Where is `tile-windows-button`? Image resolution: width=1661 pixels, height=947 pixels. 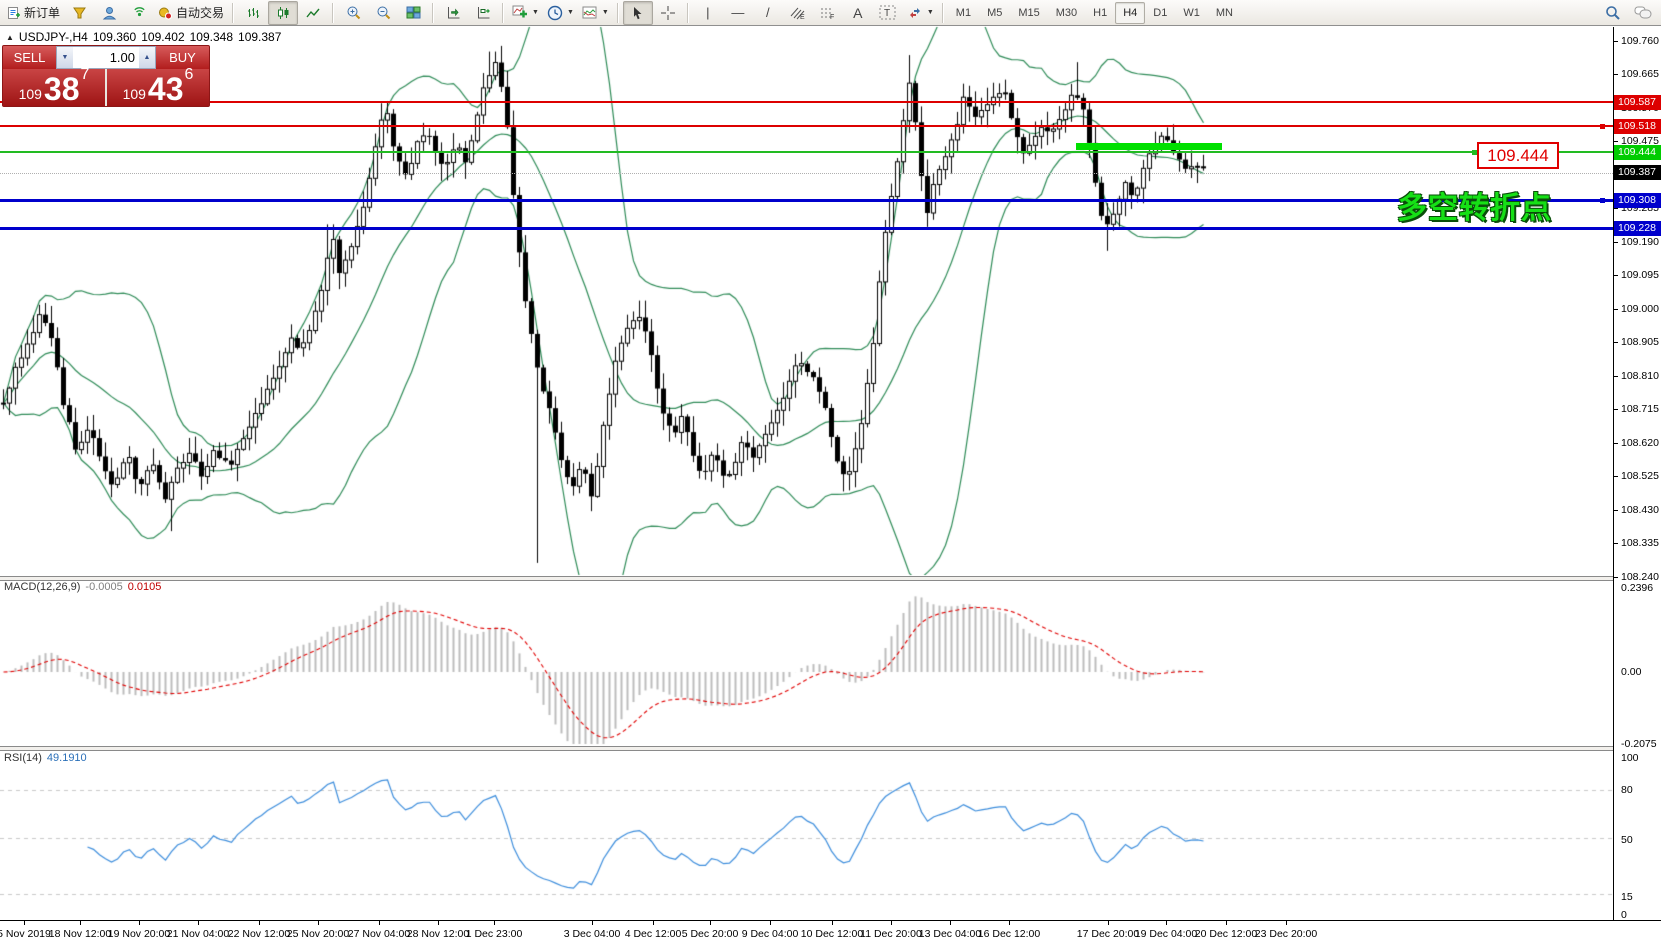 tile-windows-button is located at coordinates (413, 13).